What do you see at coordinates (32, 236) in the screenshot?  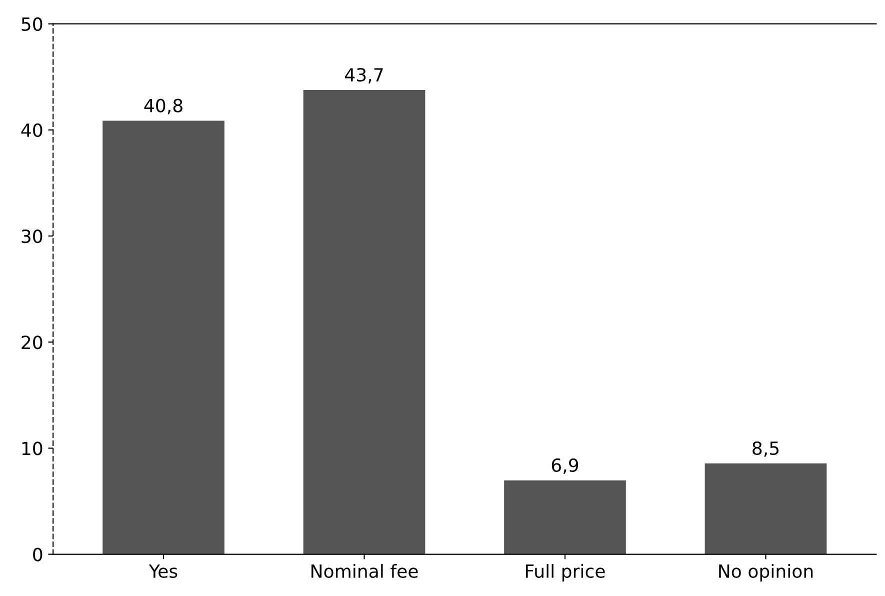 I see `y-tick-label: 30` at bounding box center [32, 236].